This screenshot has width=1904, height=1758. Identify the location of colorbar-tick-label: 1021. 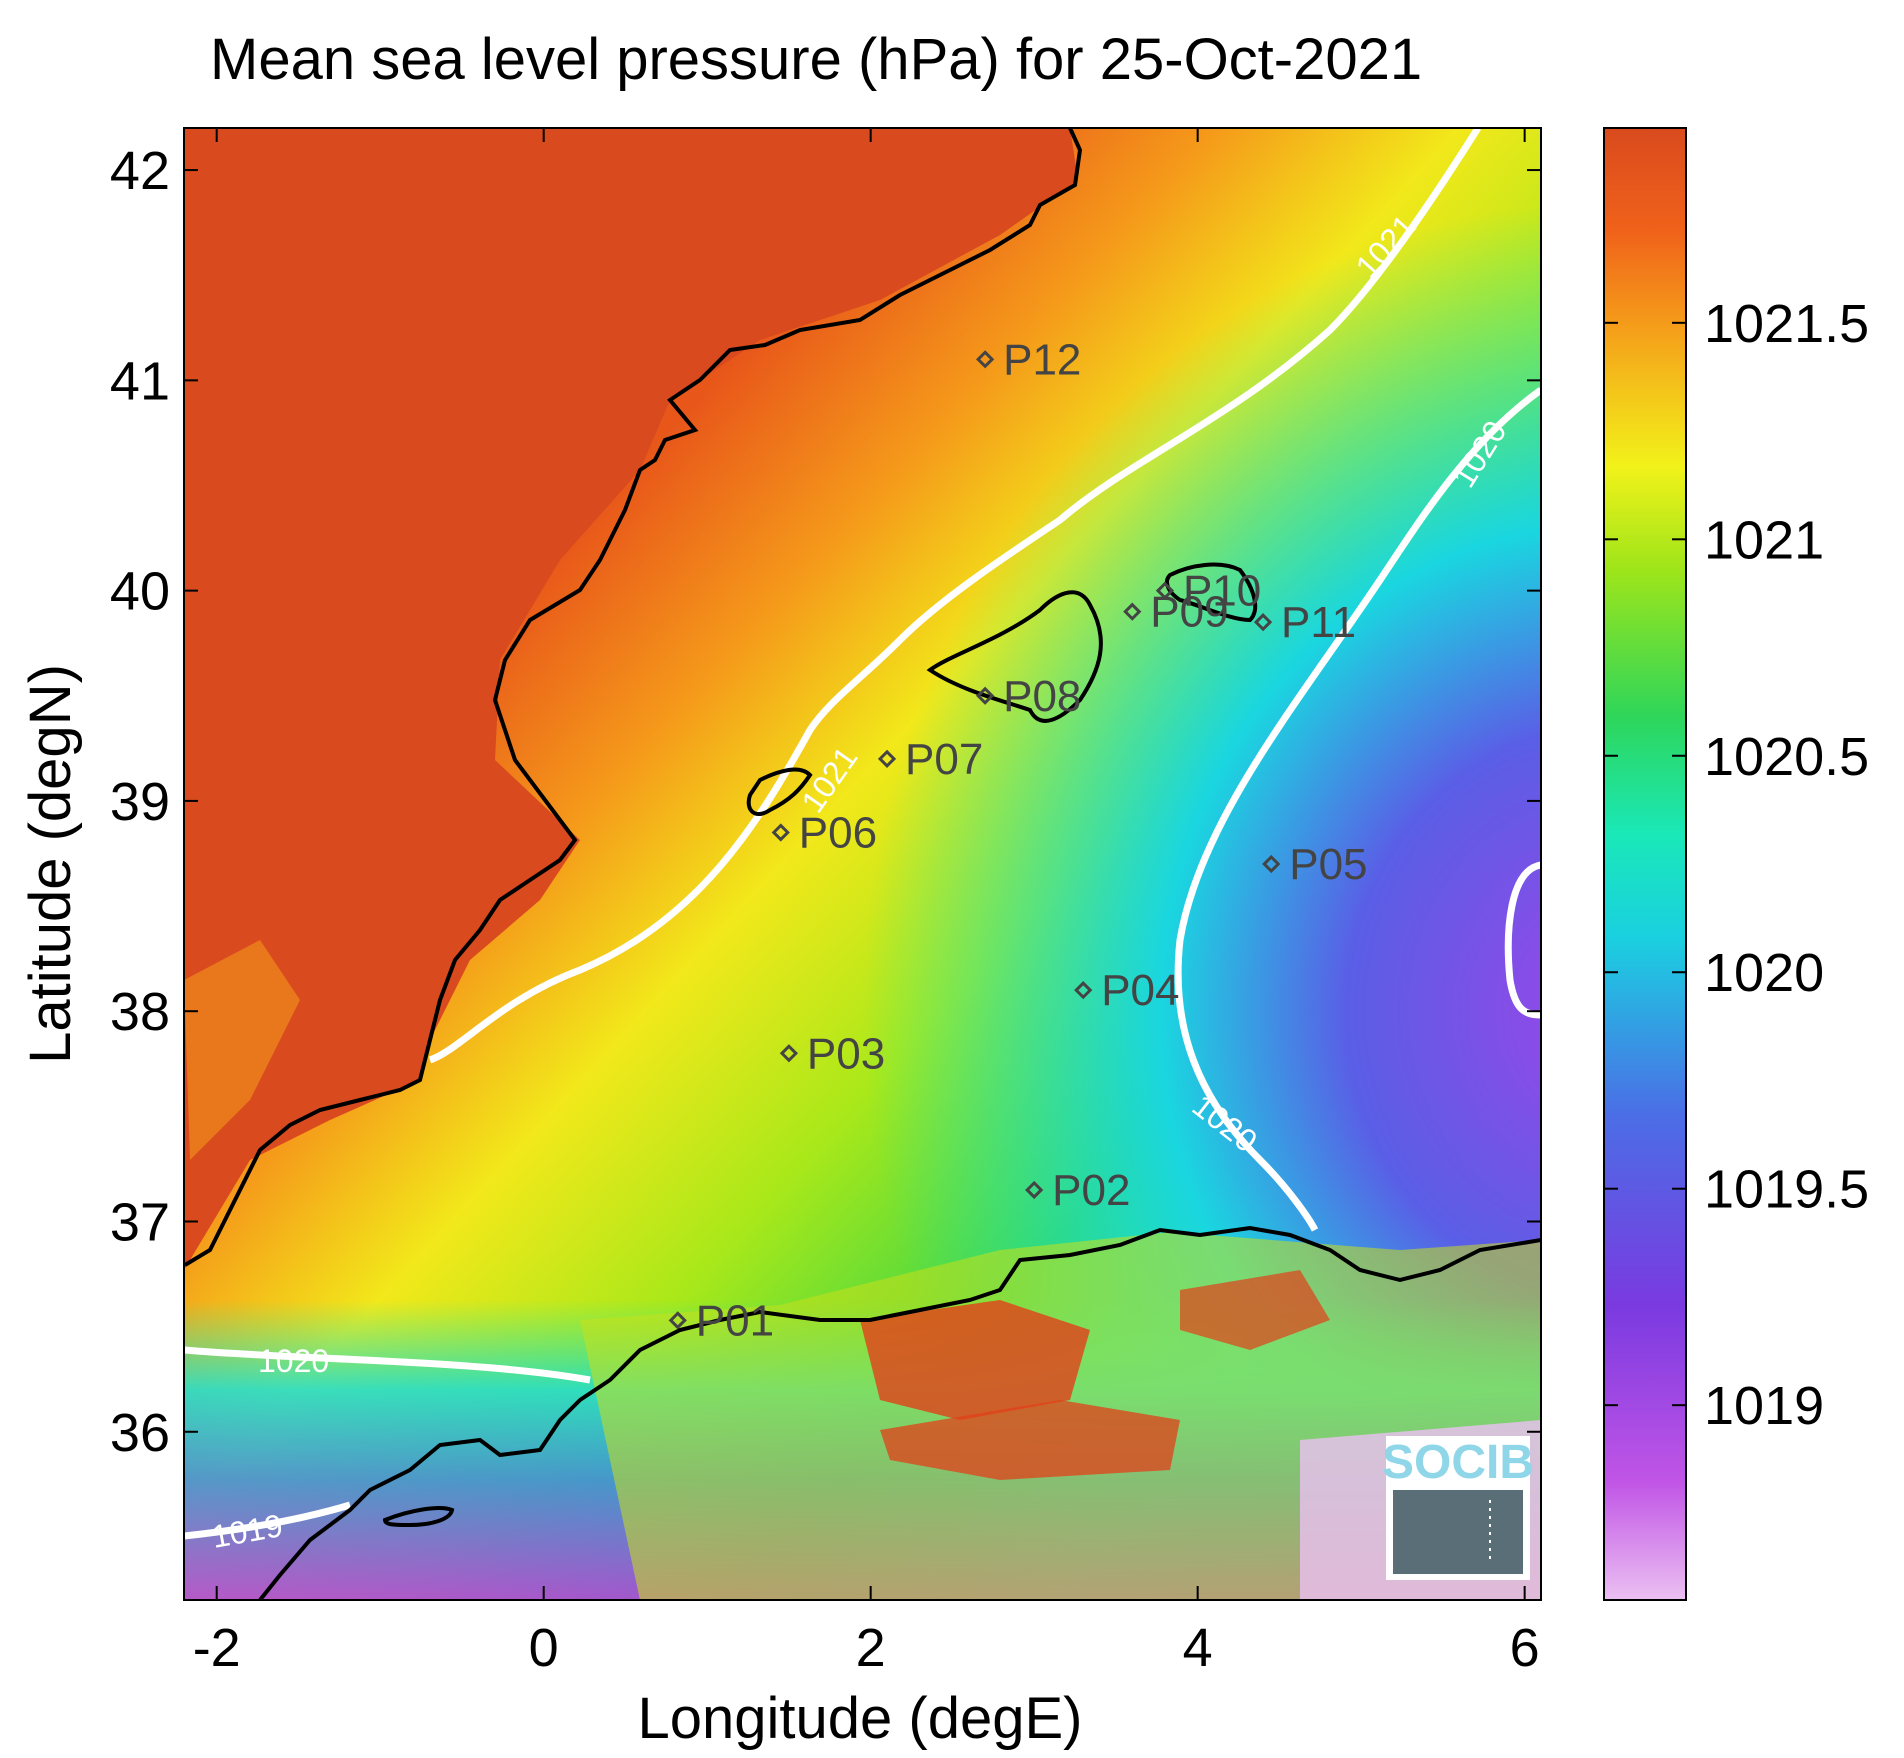
(1764, 540).